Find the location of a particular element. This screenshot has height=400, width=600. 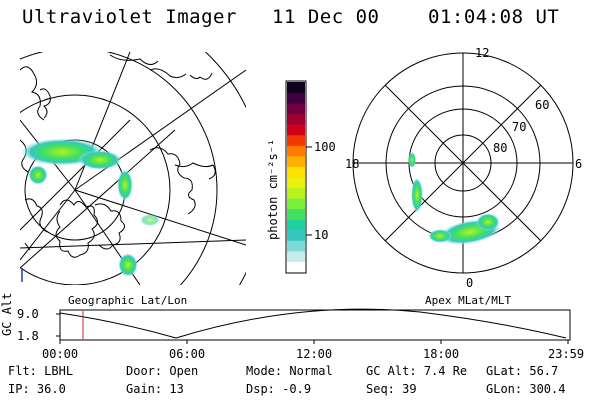

info-glat: GLat: 56.7 is located at coordinates (522, 371).